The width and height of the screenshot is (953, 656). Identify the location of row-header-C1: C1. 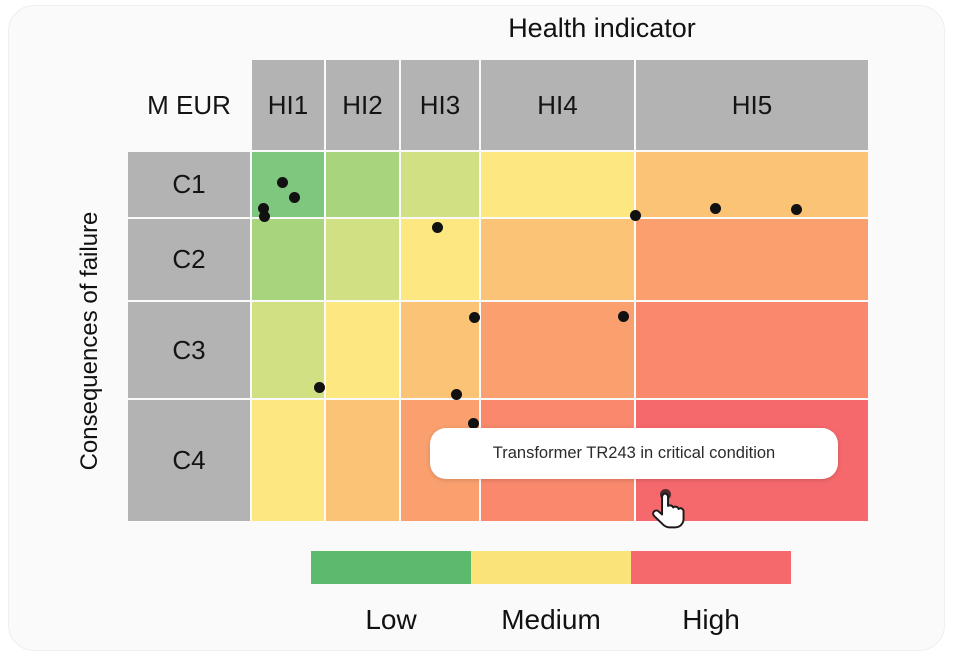
(189, 184).